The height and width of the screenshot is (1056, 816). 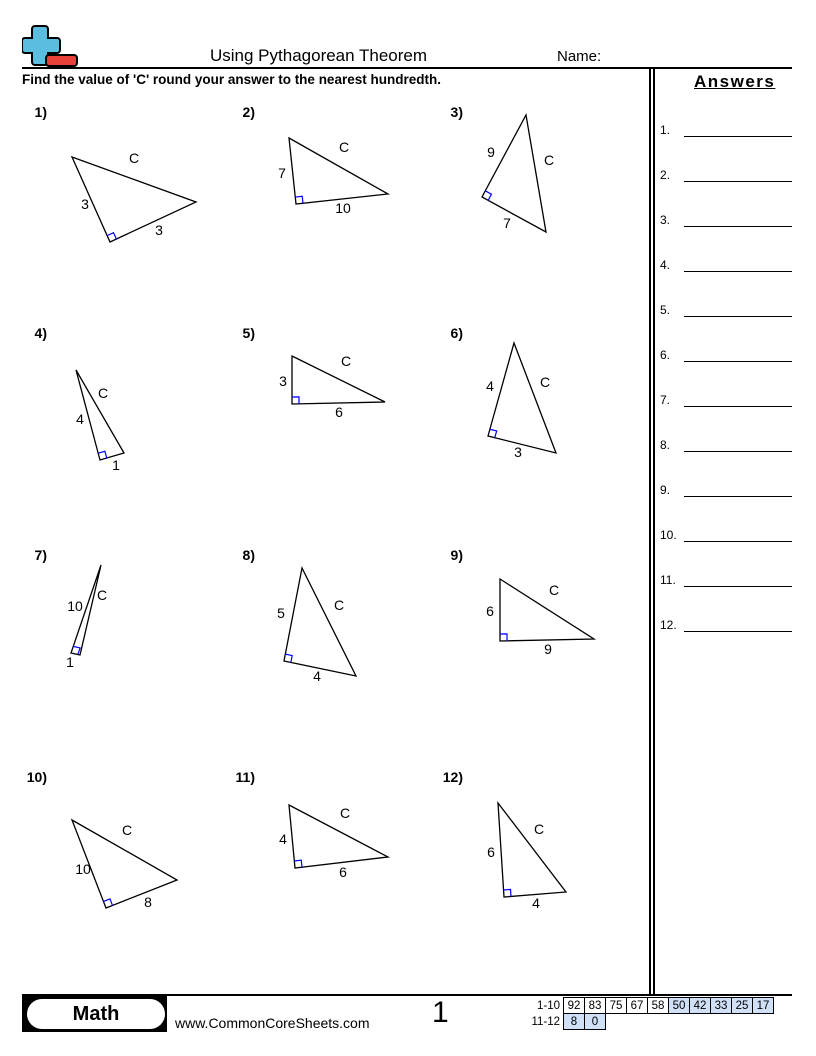 What do you see at coordinates (735, 81) in the screenshot?
I see `answers-title: Answers` at bounding box center [735, 81].